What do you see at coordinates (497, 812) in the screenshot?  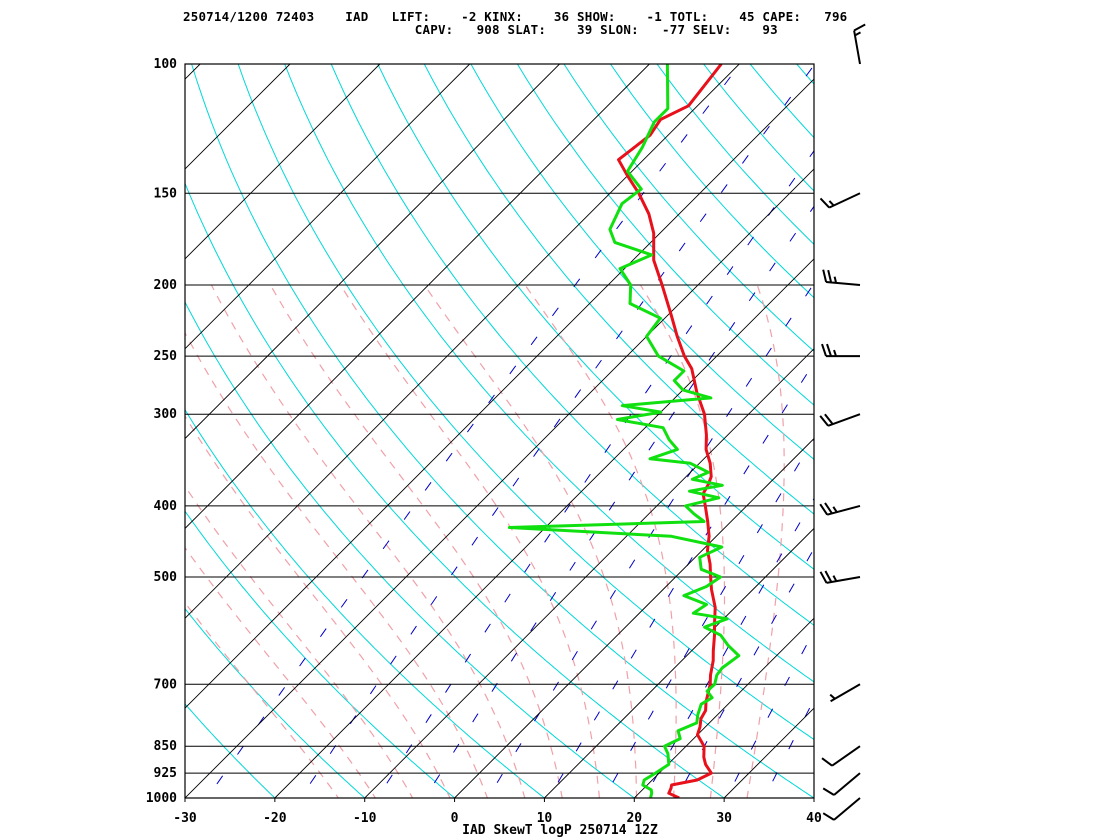 I see `temperature-tick-labels: -30 -20 -10 0 10 20 30 40` at bounding box center [497, 812].